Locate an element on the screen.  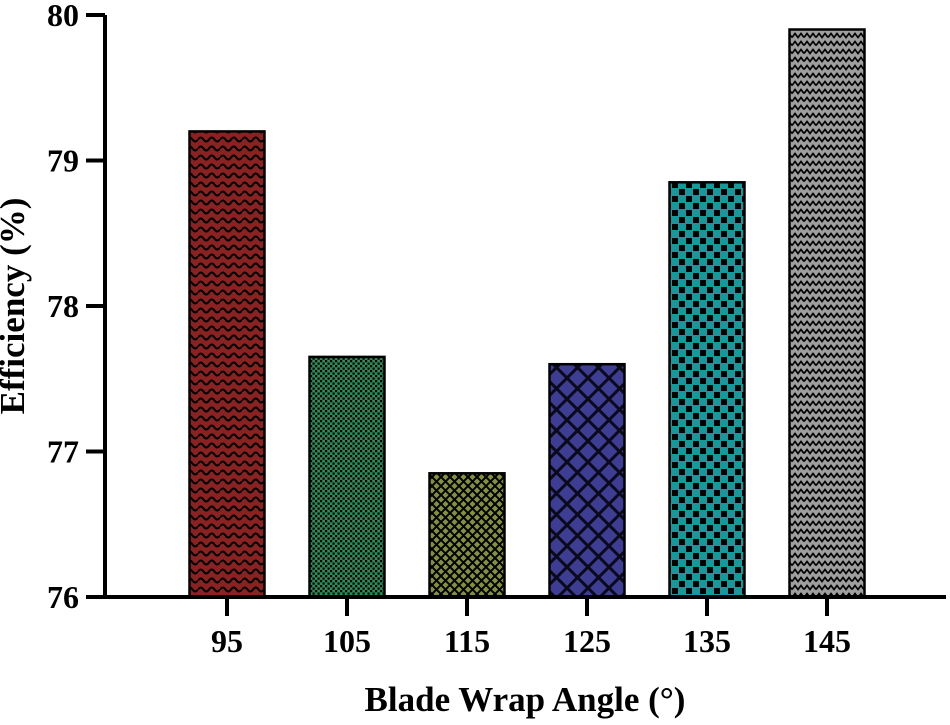
x-tick-label: 115 is located at coordinates (467, 641).